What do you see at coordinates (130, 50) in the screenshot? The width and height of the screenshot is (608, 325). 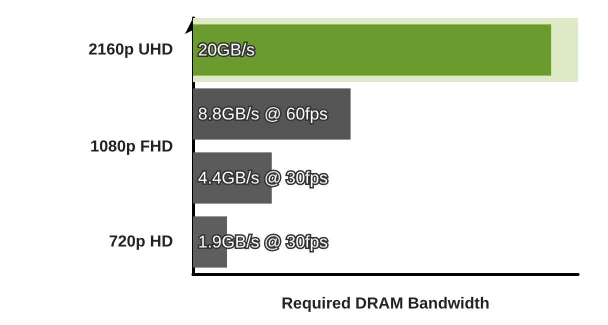 I see `y-tick-label: 2160p UHD` at bounding box center [130, 50].